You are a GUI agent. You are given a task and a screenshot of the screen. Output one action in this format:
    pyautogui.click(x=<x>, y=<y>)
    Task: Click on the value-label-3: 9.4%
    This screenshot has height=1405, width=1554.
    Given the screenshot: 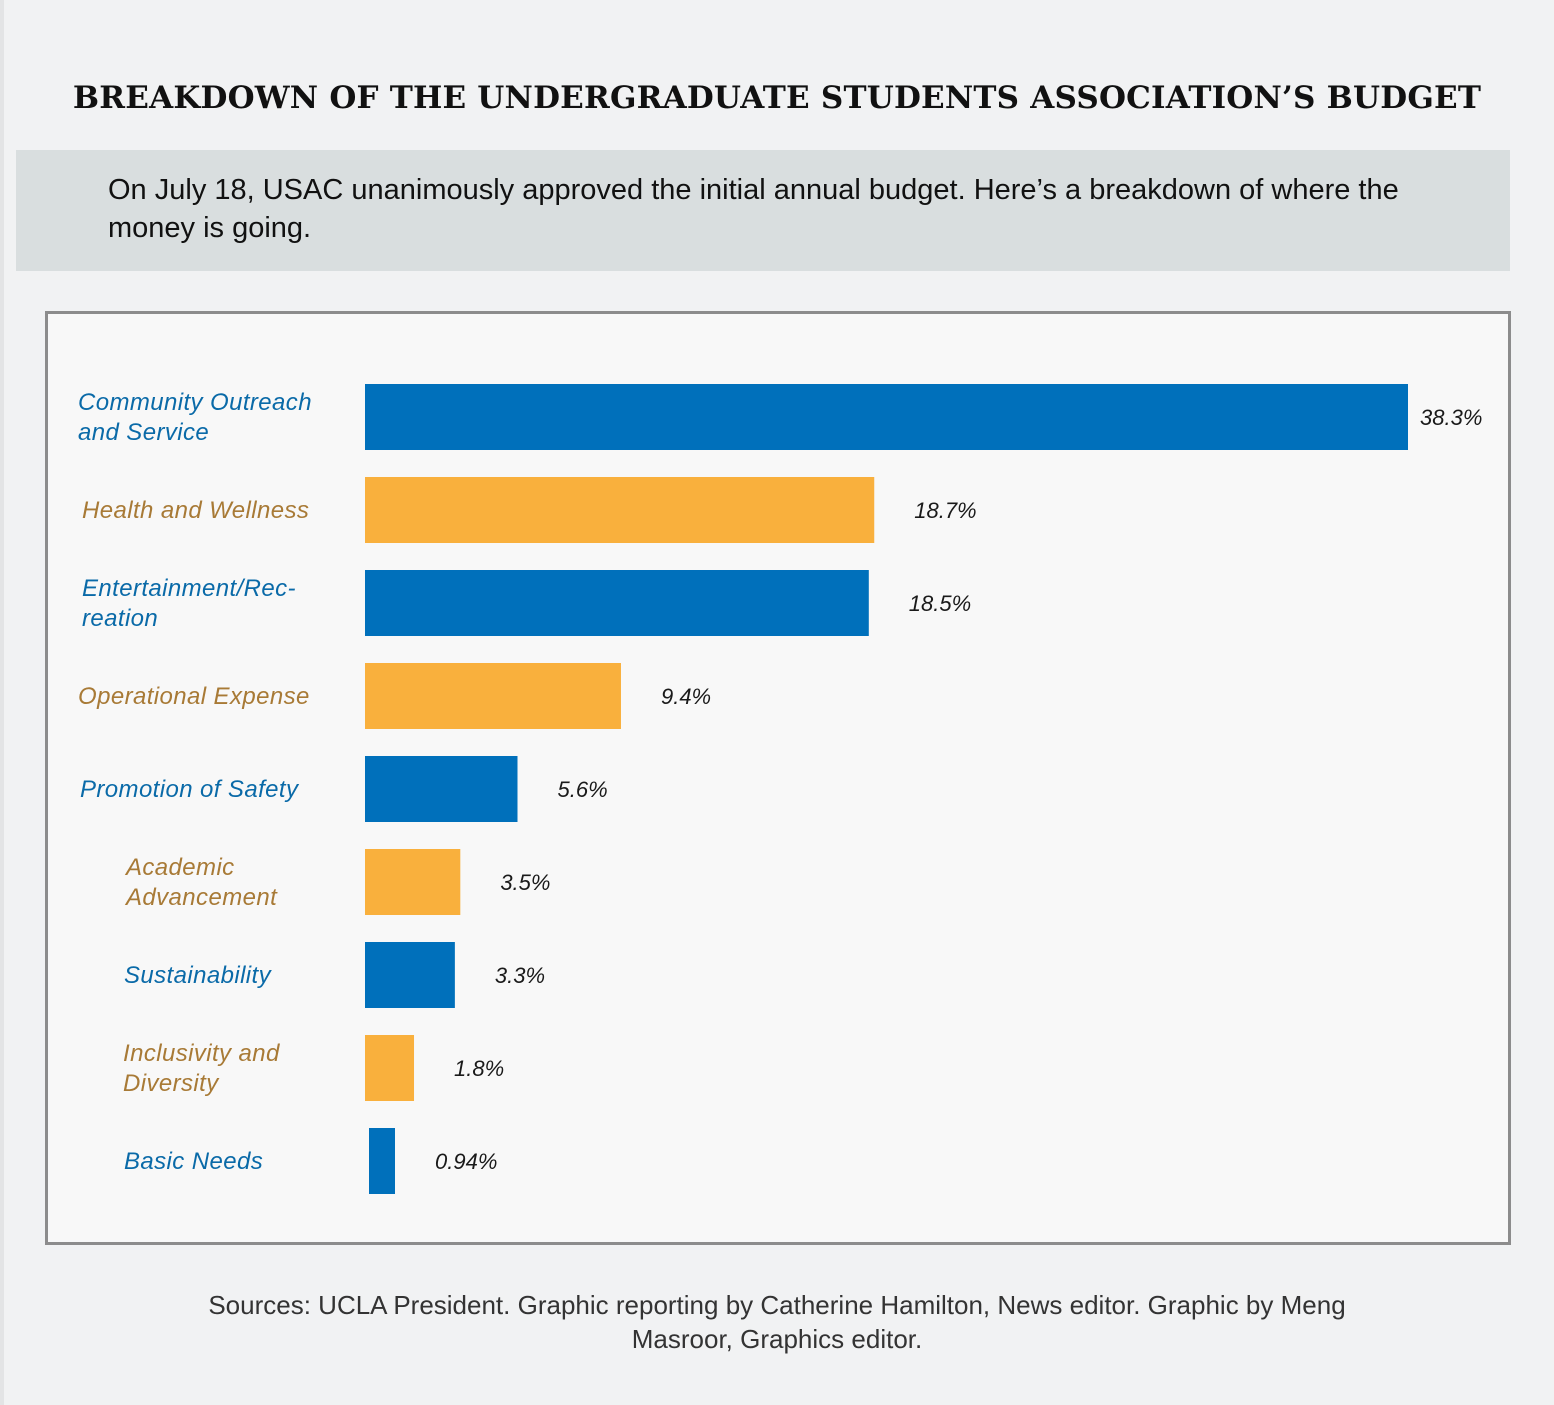 What is the action you would take?
    pyautogui.click(x=686, y=696)
    